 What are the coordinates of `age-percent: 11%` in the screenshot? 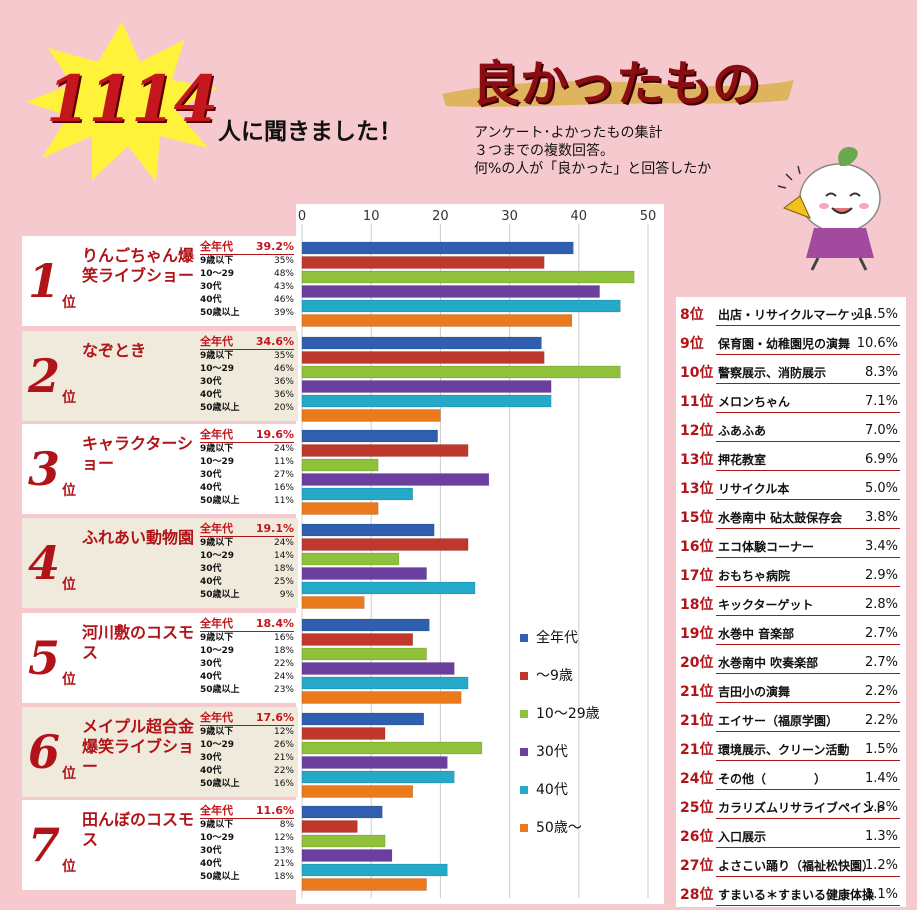 It's located at (283, 501).